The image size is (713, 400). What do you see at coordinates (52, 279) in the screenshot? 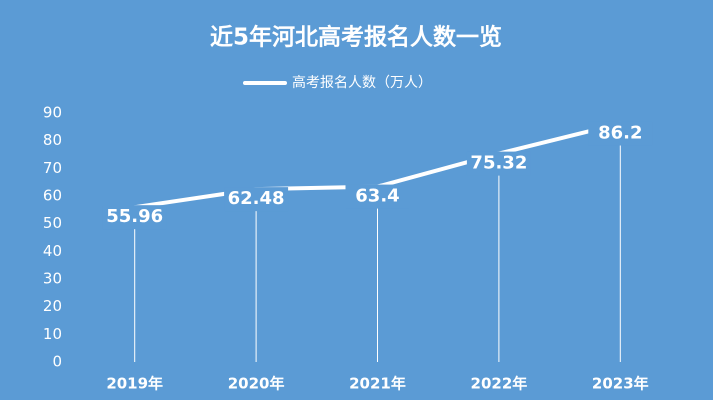
I see `y-tick-label: 30` at bounding box center [52, 279].